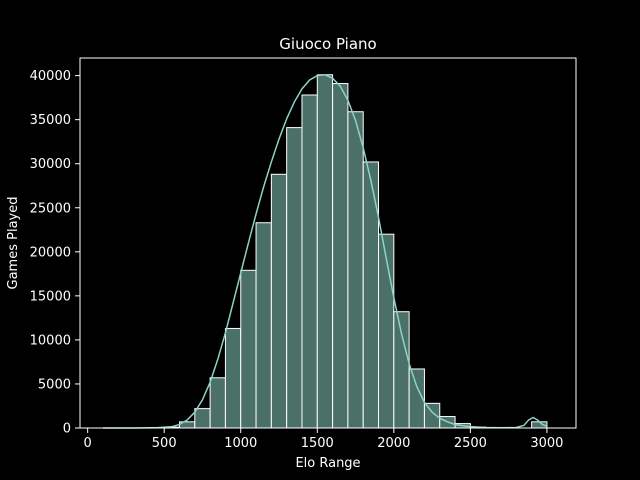 The width and height of the screenshot is (640, 480). Describe the element at coordinates (54, 384) in the screenshot. I see `y-tick-label-5000: 5000` at that location.